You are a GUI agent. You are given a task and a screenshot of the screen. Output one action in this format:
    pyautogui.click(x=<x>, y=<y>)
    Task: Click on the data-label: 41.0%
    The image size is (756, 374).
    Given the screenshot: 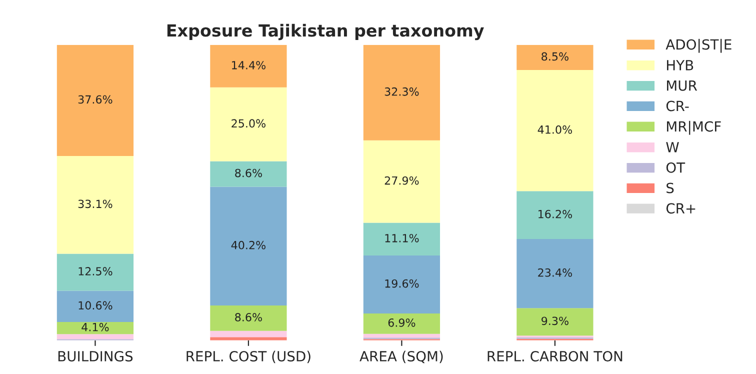 What is the action you would take?
    pyautogui.click(x=555, y=129)
    